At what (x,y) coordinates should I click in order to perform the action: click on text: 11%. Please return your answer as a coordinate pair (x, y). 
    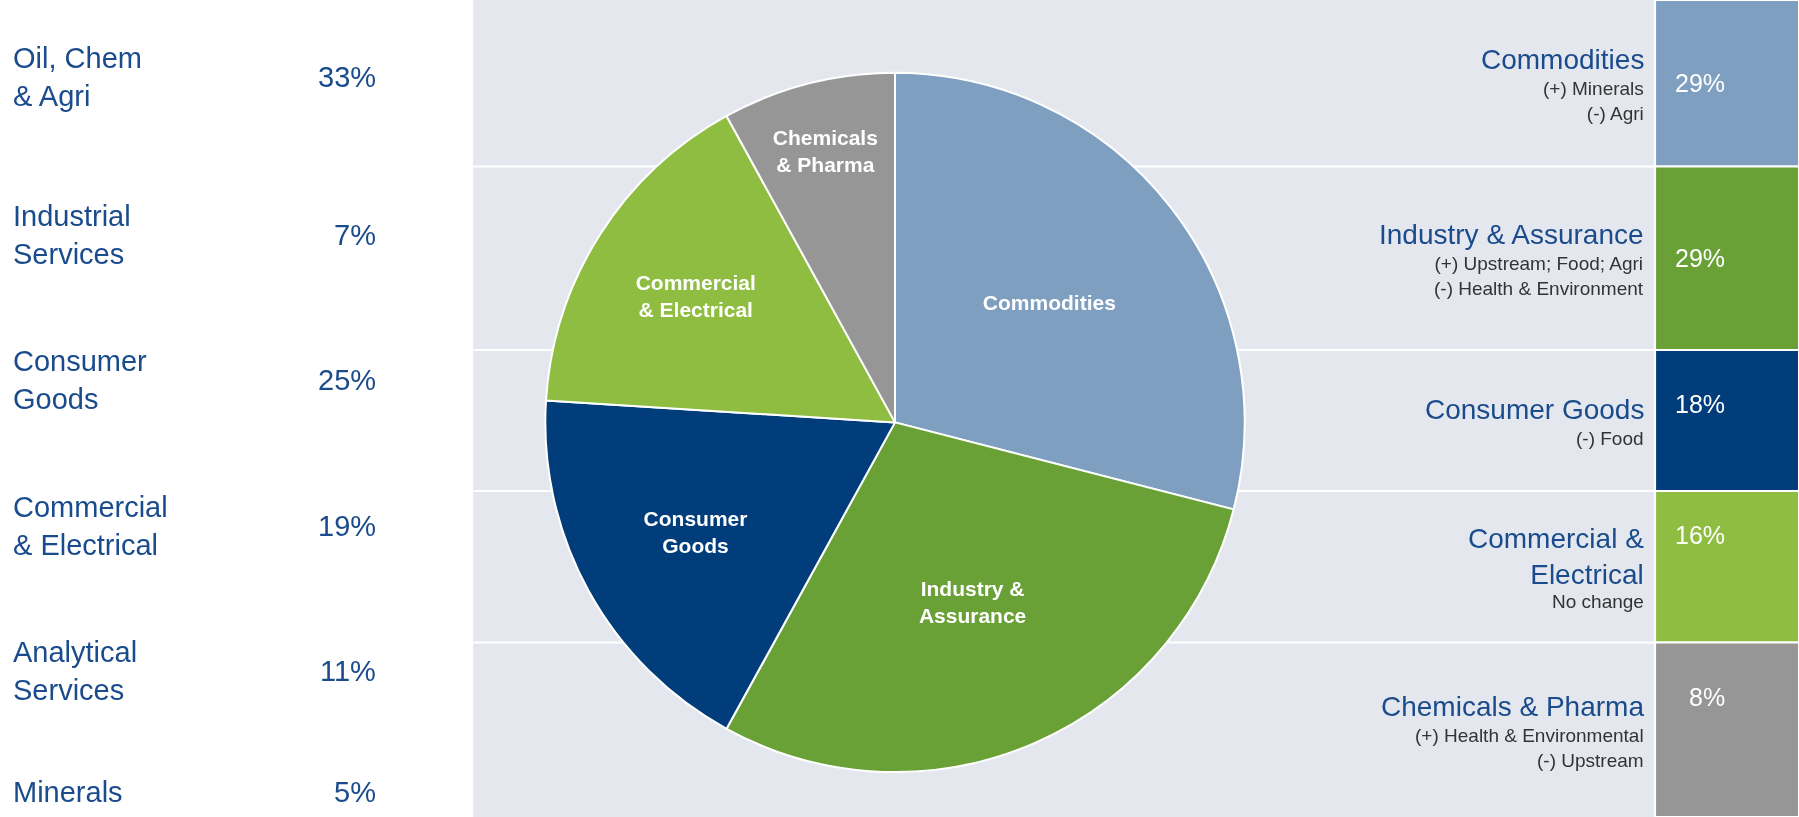
    Looking at the image, I should click on (348, 671).